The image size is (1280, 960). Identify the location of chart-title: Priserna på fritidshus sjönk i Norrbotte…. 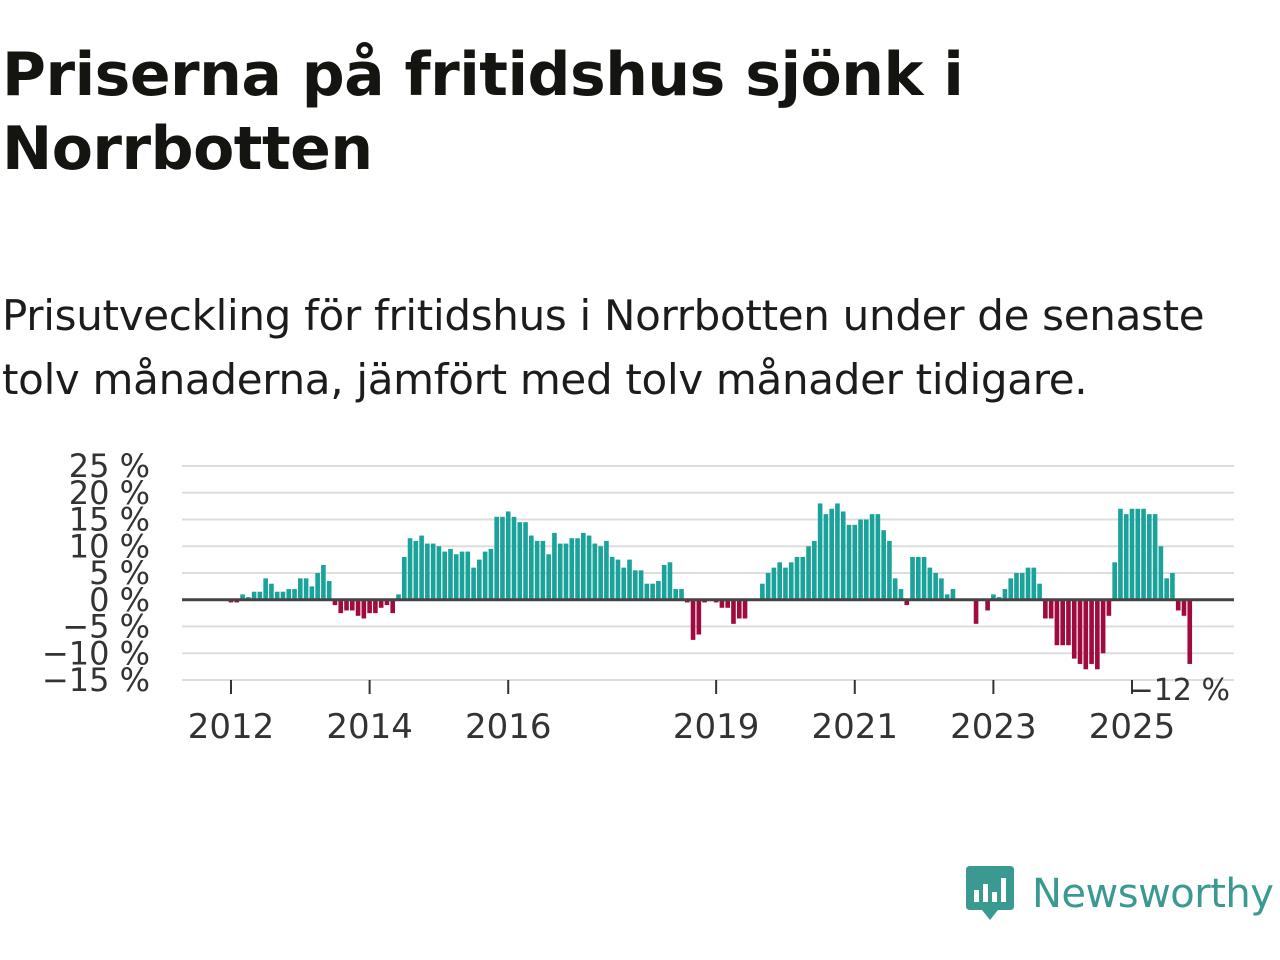
(483, 112).